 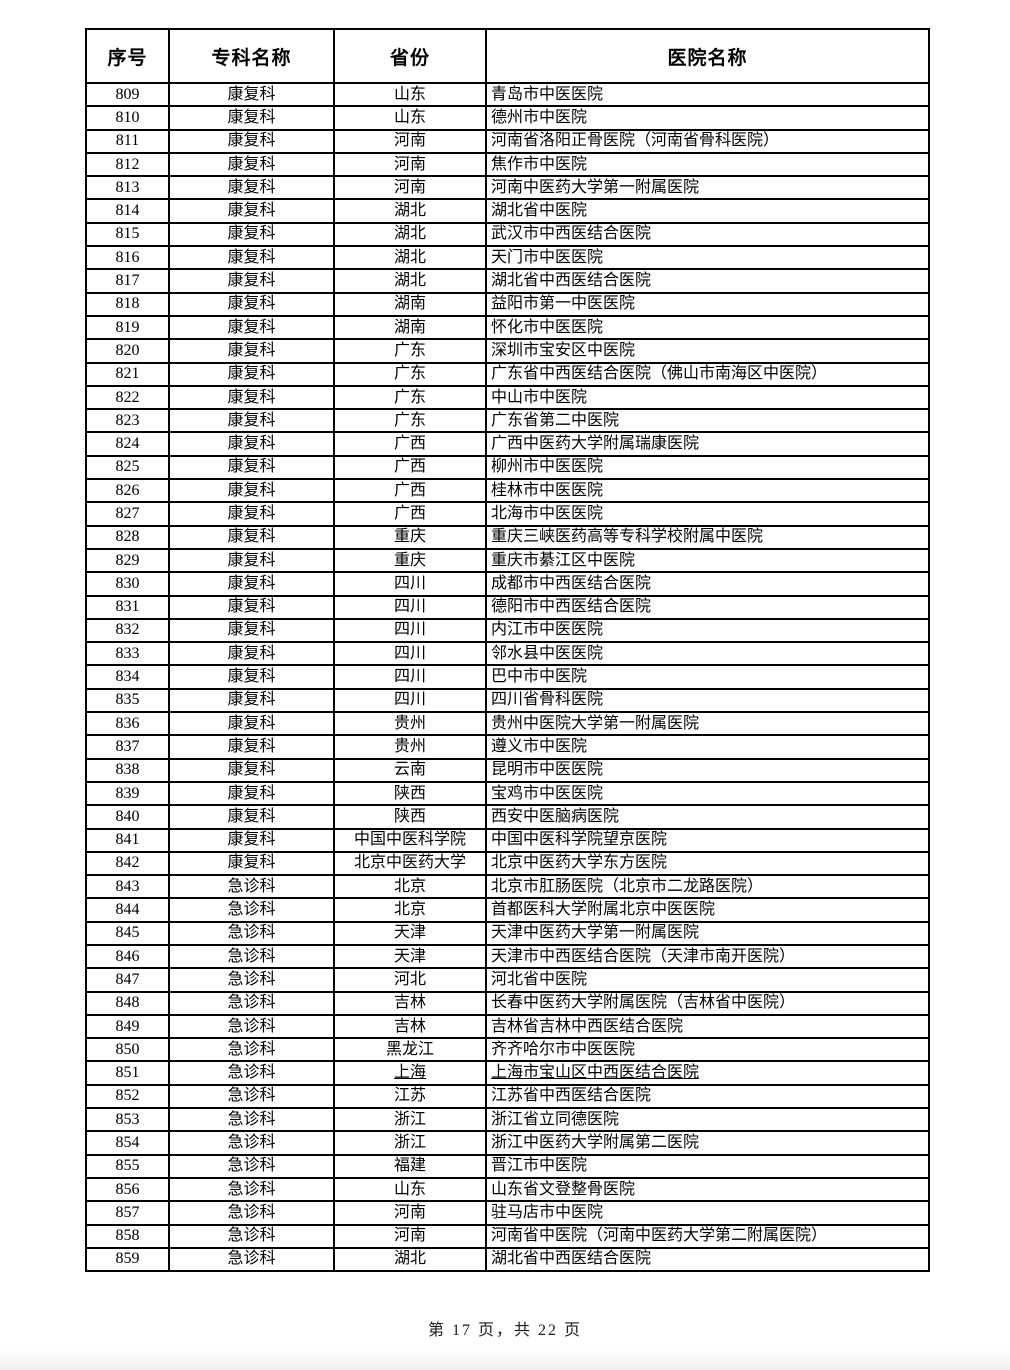 I want to click on table-row: 847 急诊科 河北 河北省中医院, so click(x=507, y=980).